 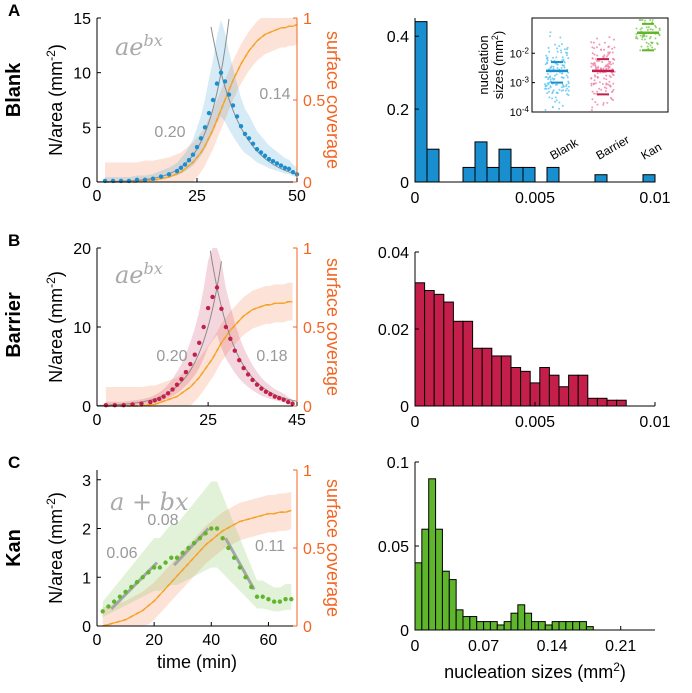 What do you see at coordinates (498, 65) in the screenshot?
I see `inset-y-label-line2: sizes (mm2)` at bounding box center [498, 65].